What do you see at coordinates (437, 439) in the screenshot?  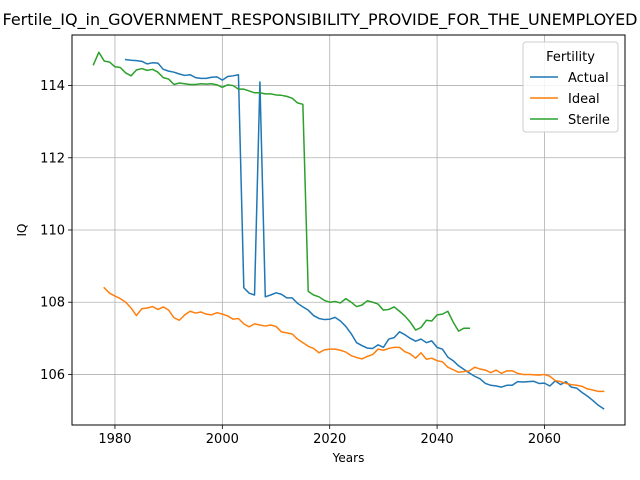 I see `x-tick-label: 2040` at bounding box center [437, 439].